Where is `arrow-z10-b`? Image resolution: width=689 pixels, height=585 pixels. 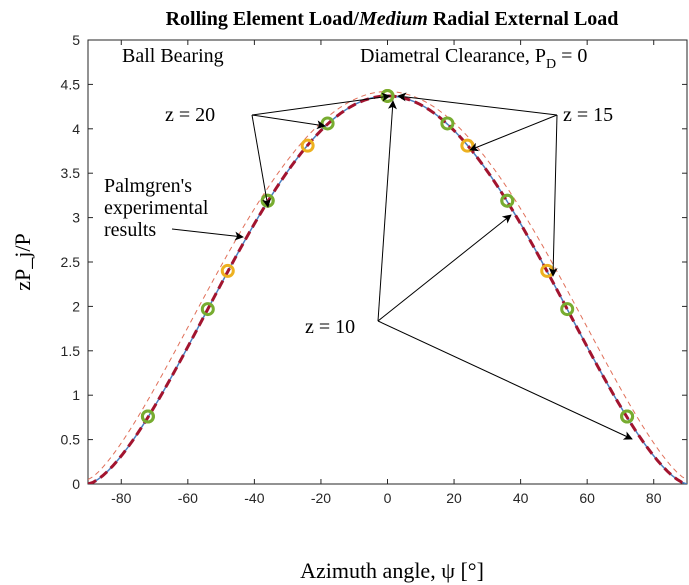
arrow-z10-b is located at coordinates (444, 268).